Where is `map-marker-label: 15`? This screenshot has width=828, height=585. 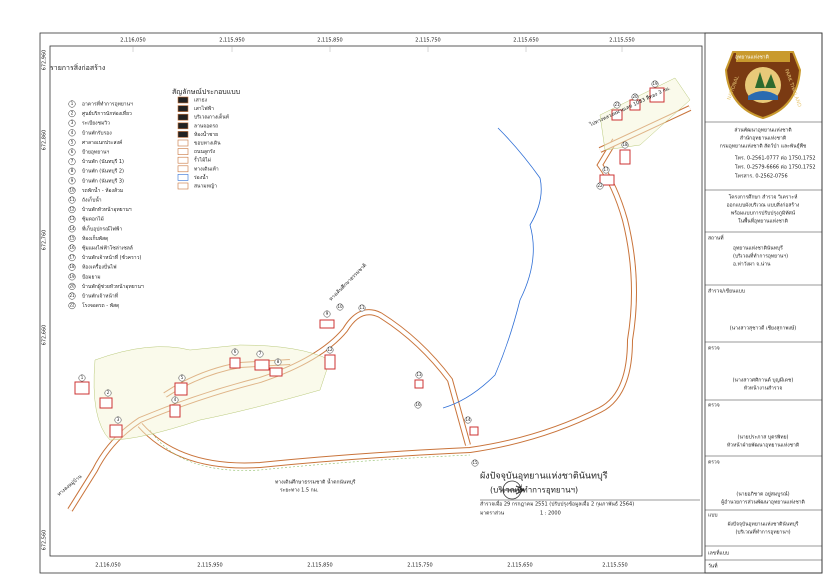 map-marker-label: 15 is located at coordinates (475, 462).